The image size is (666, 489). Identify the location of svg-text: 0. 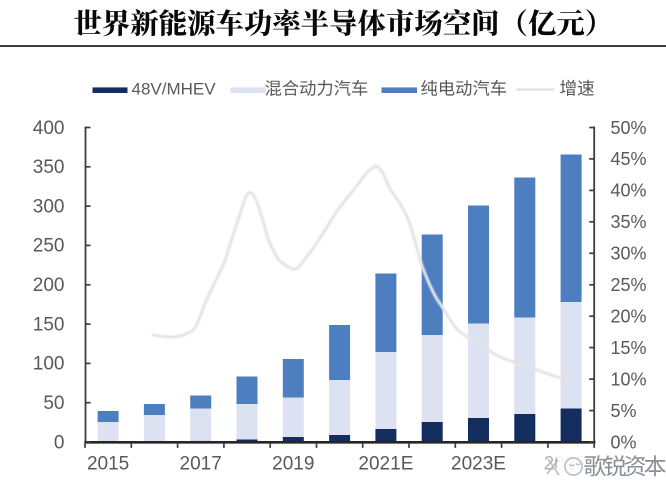
(59, 442).